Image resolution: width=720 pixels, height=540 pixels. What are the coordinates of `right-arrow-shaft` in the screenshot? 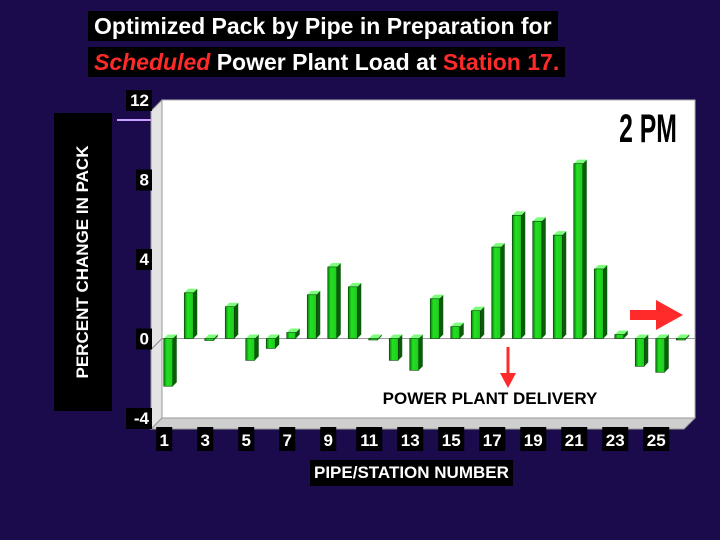 It's located at (645, 315).